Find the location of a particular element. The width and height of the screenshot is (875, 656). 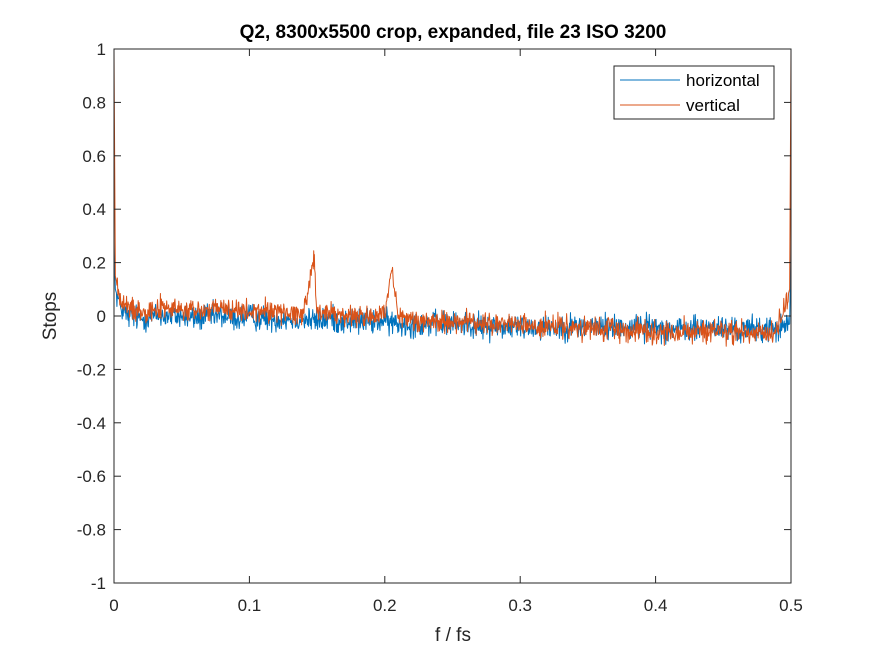

y-tick-label: 0.2 is located at coordinates (94, 263).